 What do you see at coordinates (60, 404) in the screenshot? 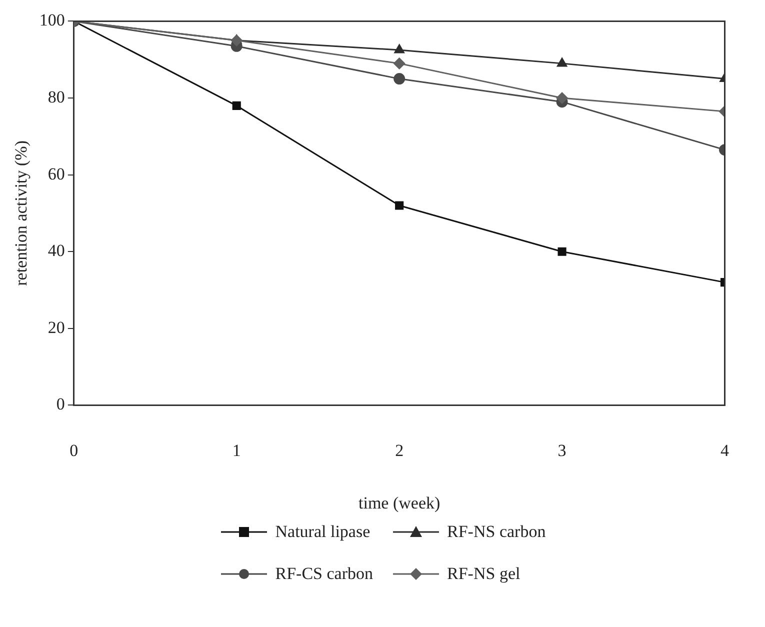
I see `y-tick-label: 0` at bounding box center [60, 404].